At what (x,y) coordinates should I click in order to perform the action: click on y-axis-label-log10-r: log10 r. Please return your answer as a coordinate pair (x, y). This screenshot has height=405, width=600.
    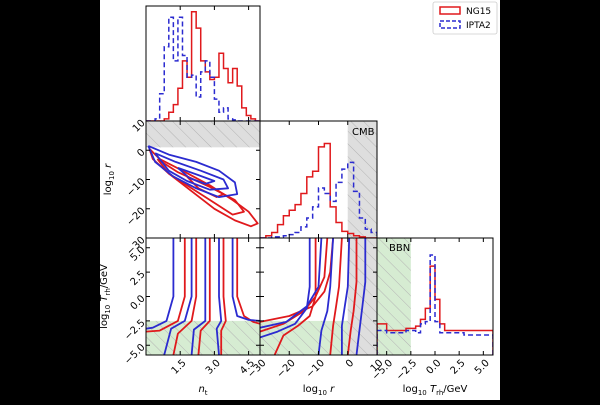
    Looking at the image, I should click on (109, 179).